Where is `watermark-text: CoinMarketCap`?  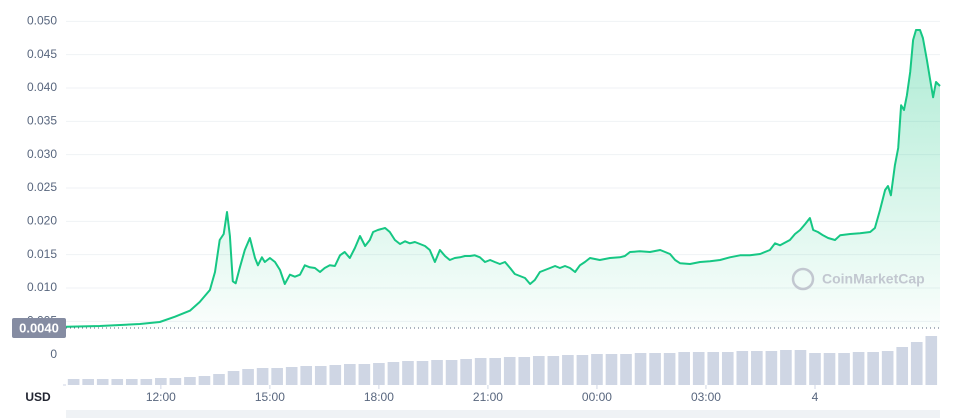 watermark-text: CoinMarketCap is located at coordinates (873, 279).